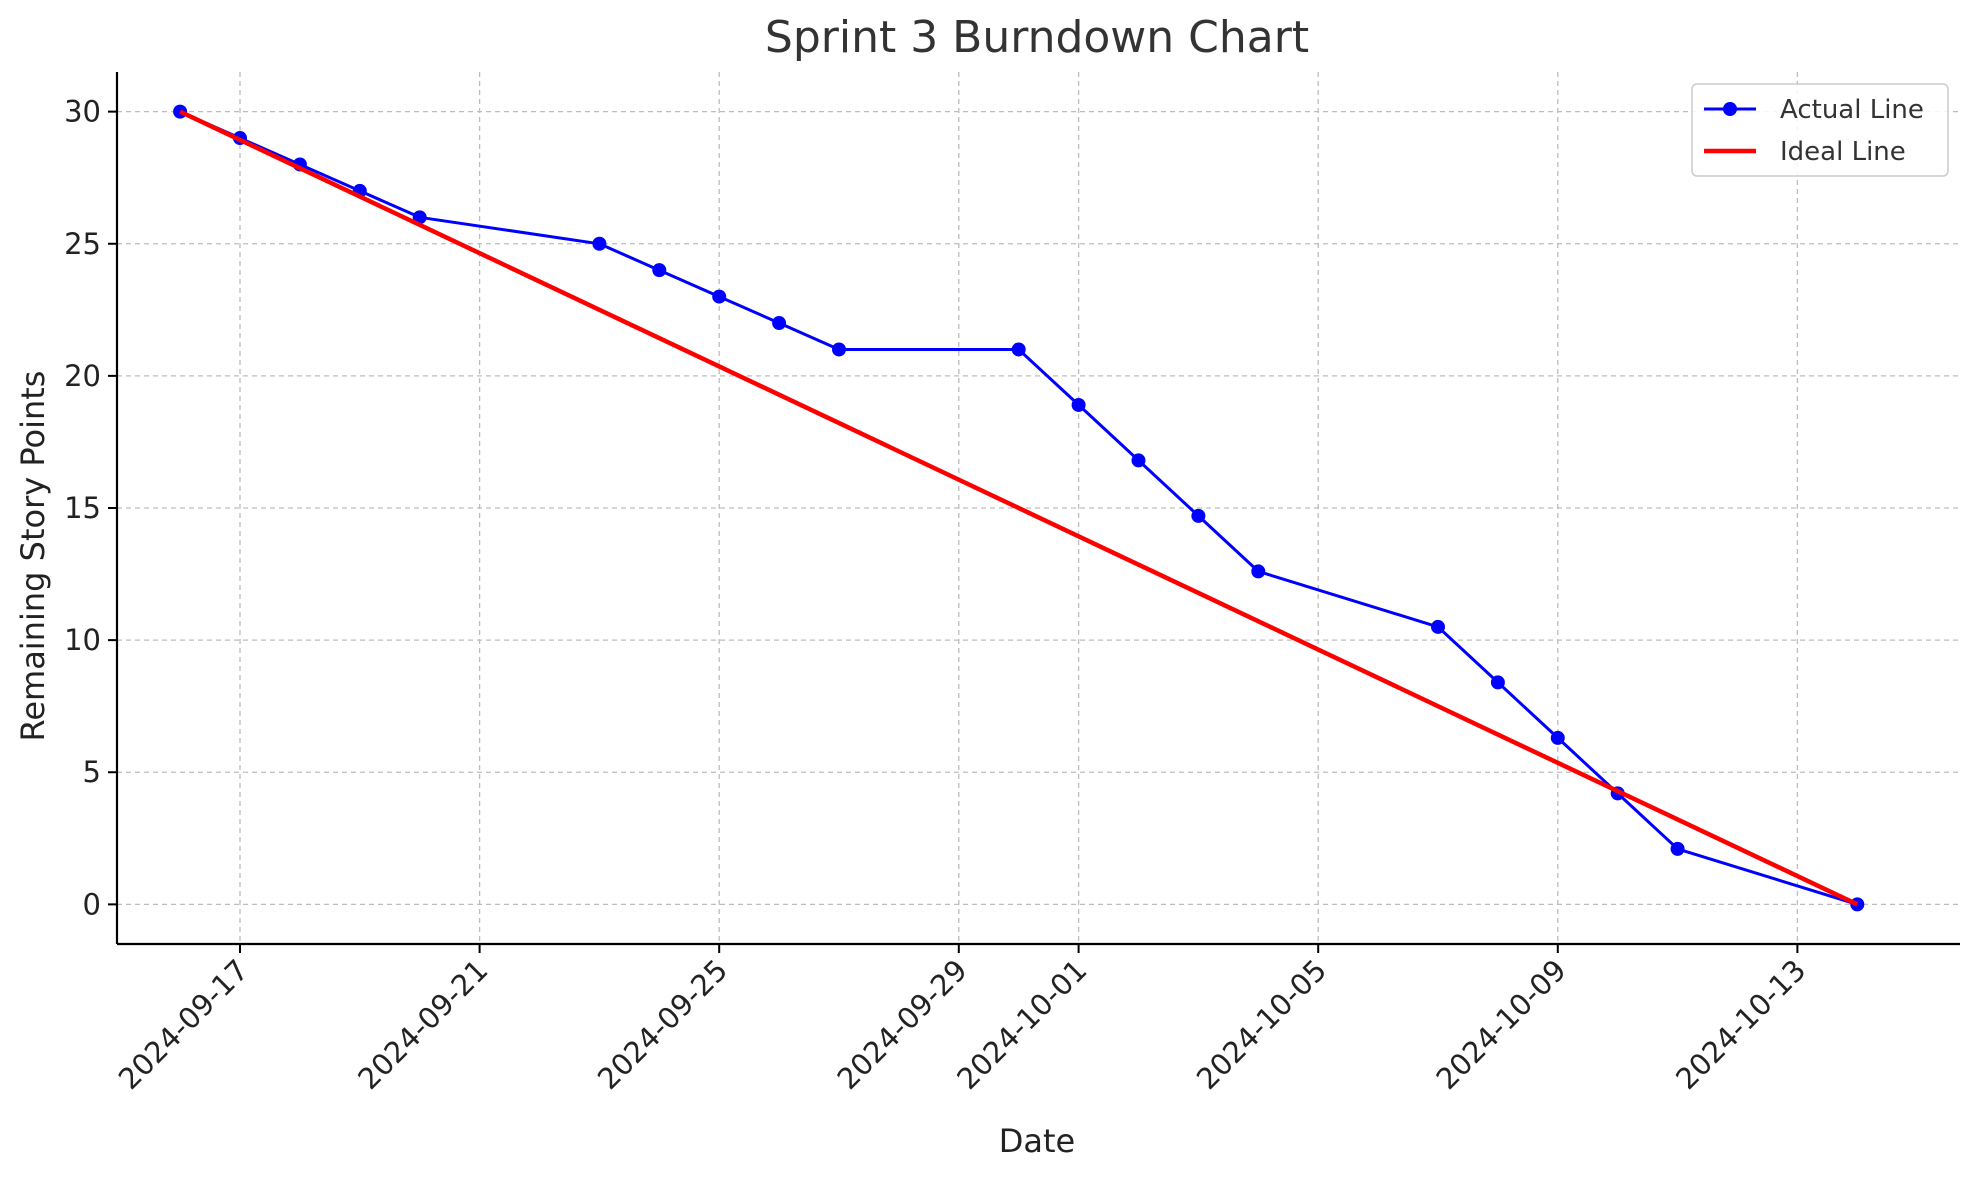 The width and height of the screenshot is (1979, 1180). I want to click on legend: Actual Line Ideal Line, so click(1820, 130).